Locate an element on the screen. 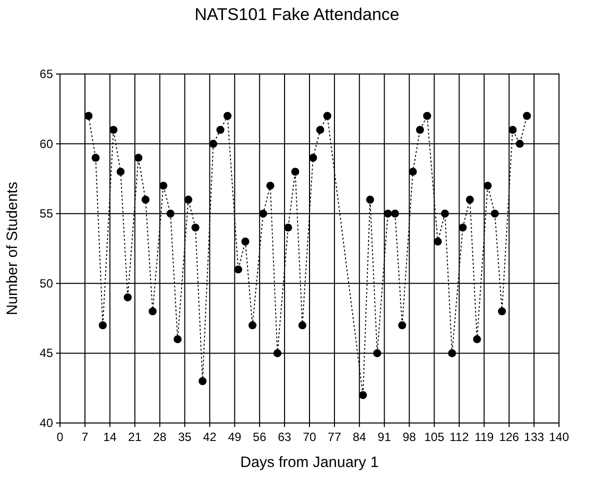 The image size is (604, 483). x-tick-label: 105 is located at coordinates (434, 437).